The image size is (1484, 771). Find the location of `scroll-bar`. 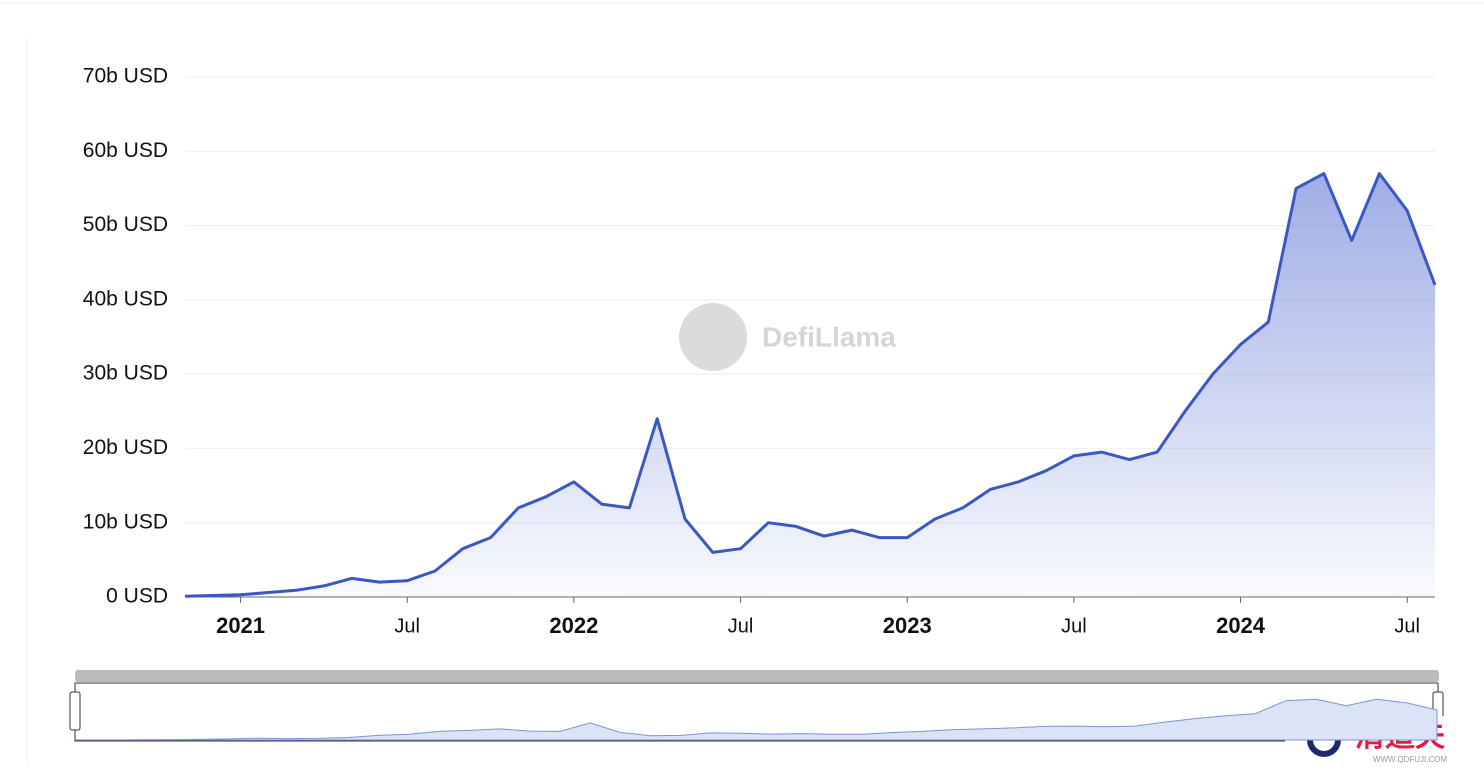

scroll-bar is located at coordinates (757, 676).